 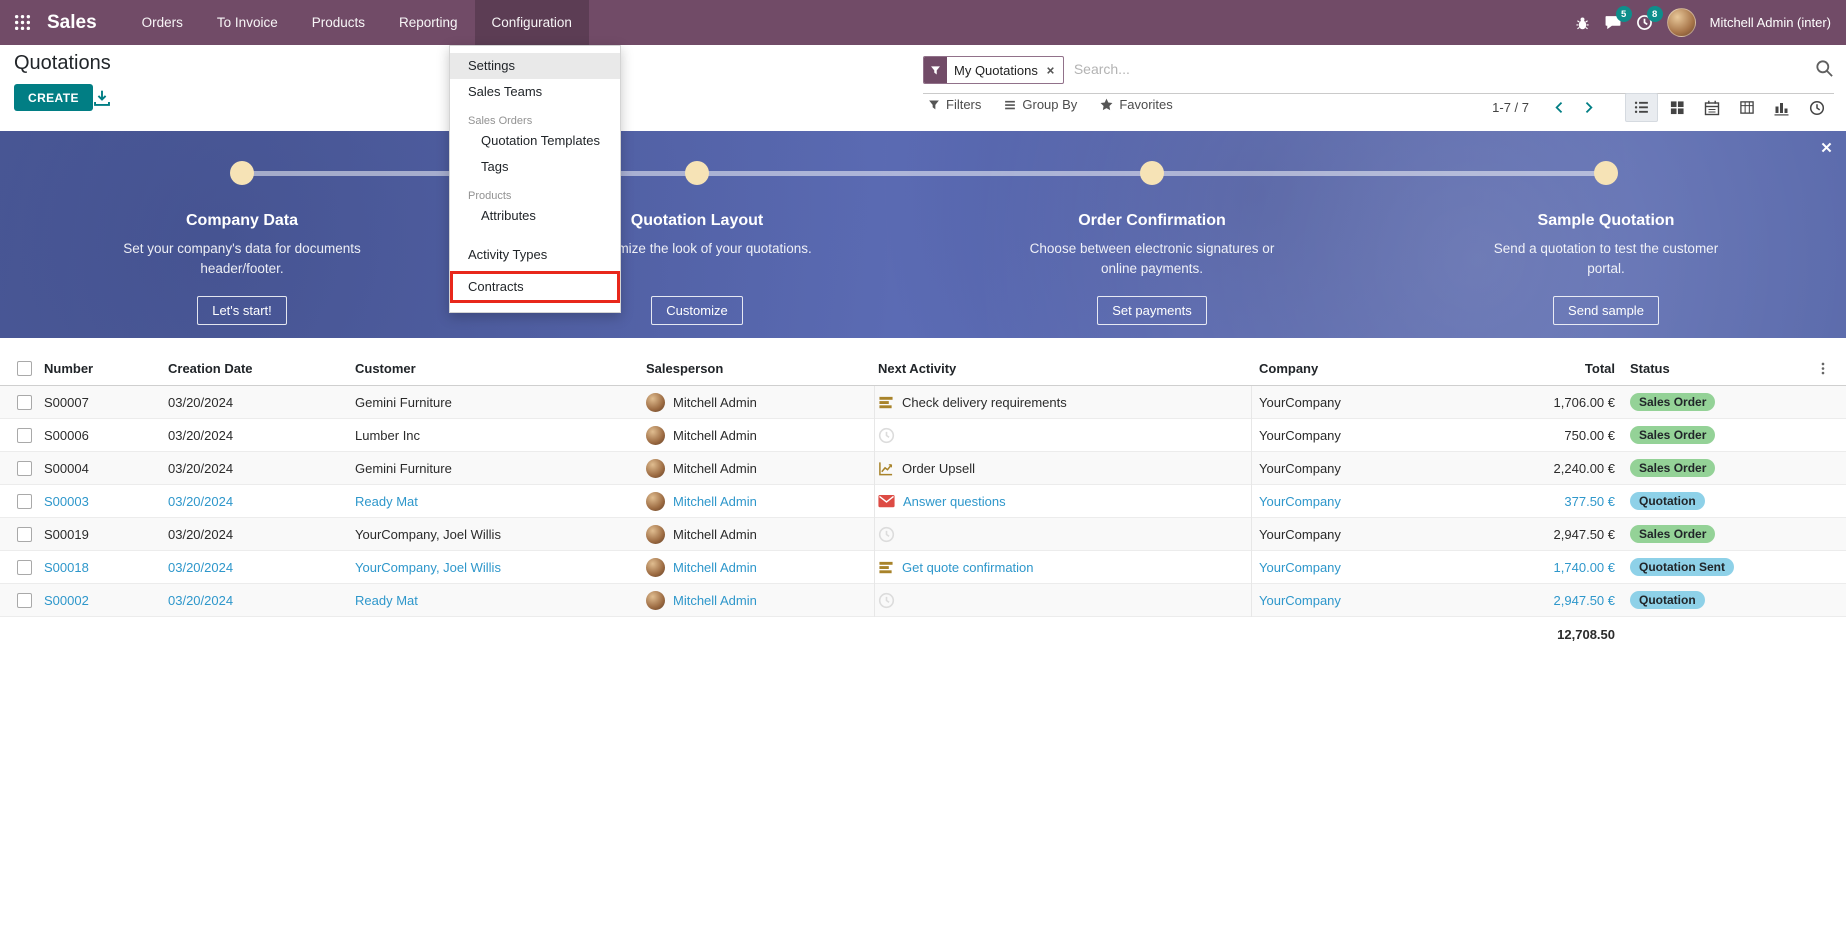 What do you see at coordinates (1673, 468) in the screenshot?
I see `status-badge: Sales Order` at bounding box center [1673, 468].